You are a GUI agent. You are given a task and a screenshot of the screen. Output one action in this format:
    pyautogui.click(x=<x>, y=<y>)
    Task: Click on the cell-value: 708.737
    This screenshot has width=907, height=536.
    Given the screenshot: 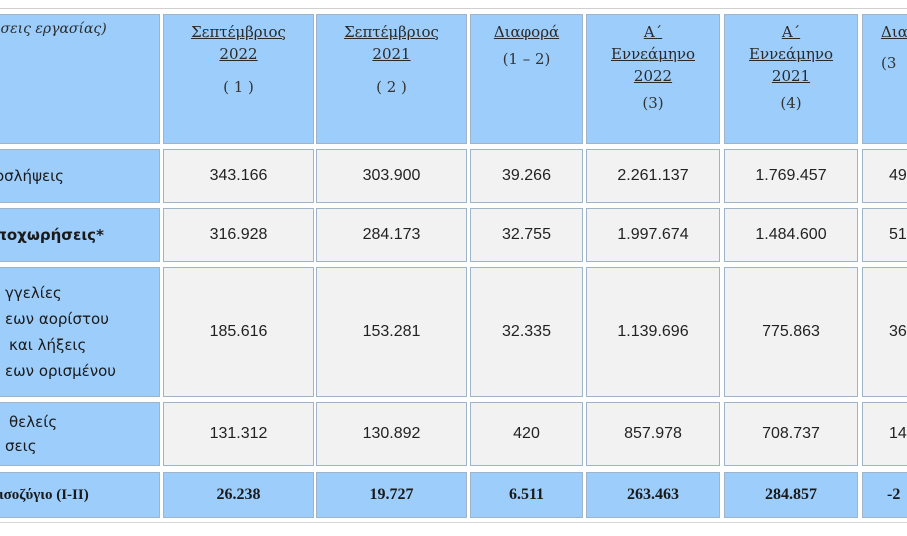 What is the action you would take?
    pyautogui.click(x=791, y=433)
    